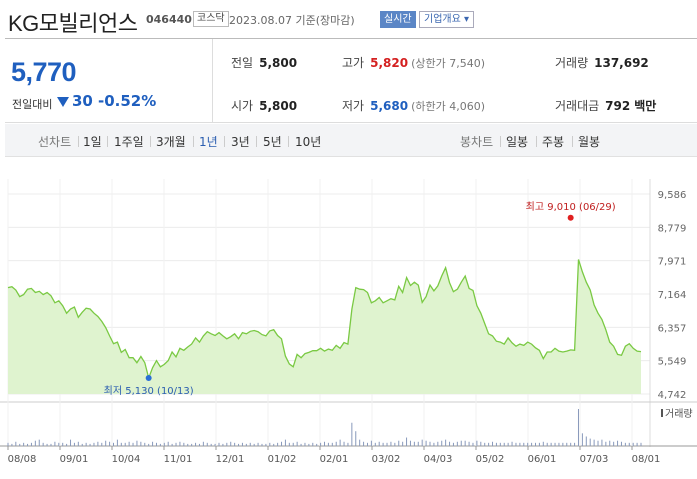 The width and height of the screenshot is (697, 479). I want to click on y-tick-label: 9,586, so click(672, 195).